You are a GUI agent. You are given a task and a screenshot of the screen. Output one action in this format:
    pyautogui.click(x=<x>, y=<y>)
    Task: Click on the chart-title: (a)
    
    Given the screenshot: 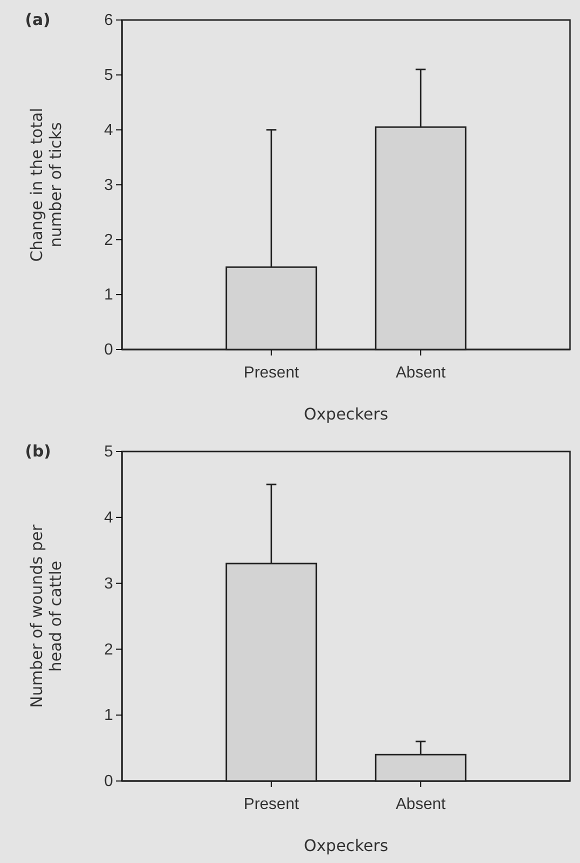 What is the action you would take?
    pyautogui.click(x=37, y=19)
    